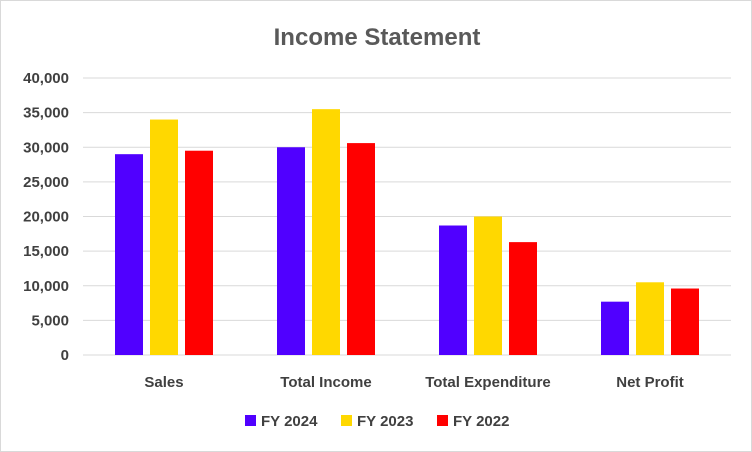  I want to click on y-tick-label: 0, so click(65, 355).